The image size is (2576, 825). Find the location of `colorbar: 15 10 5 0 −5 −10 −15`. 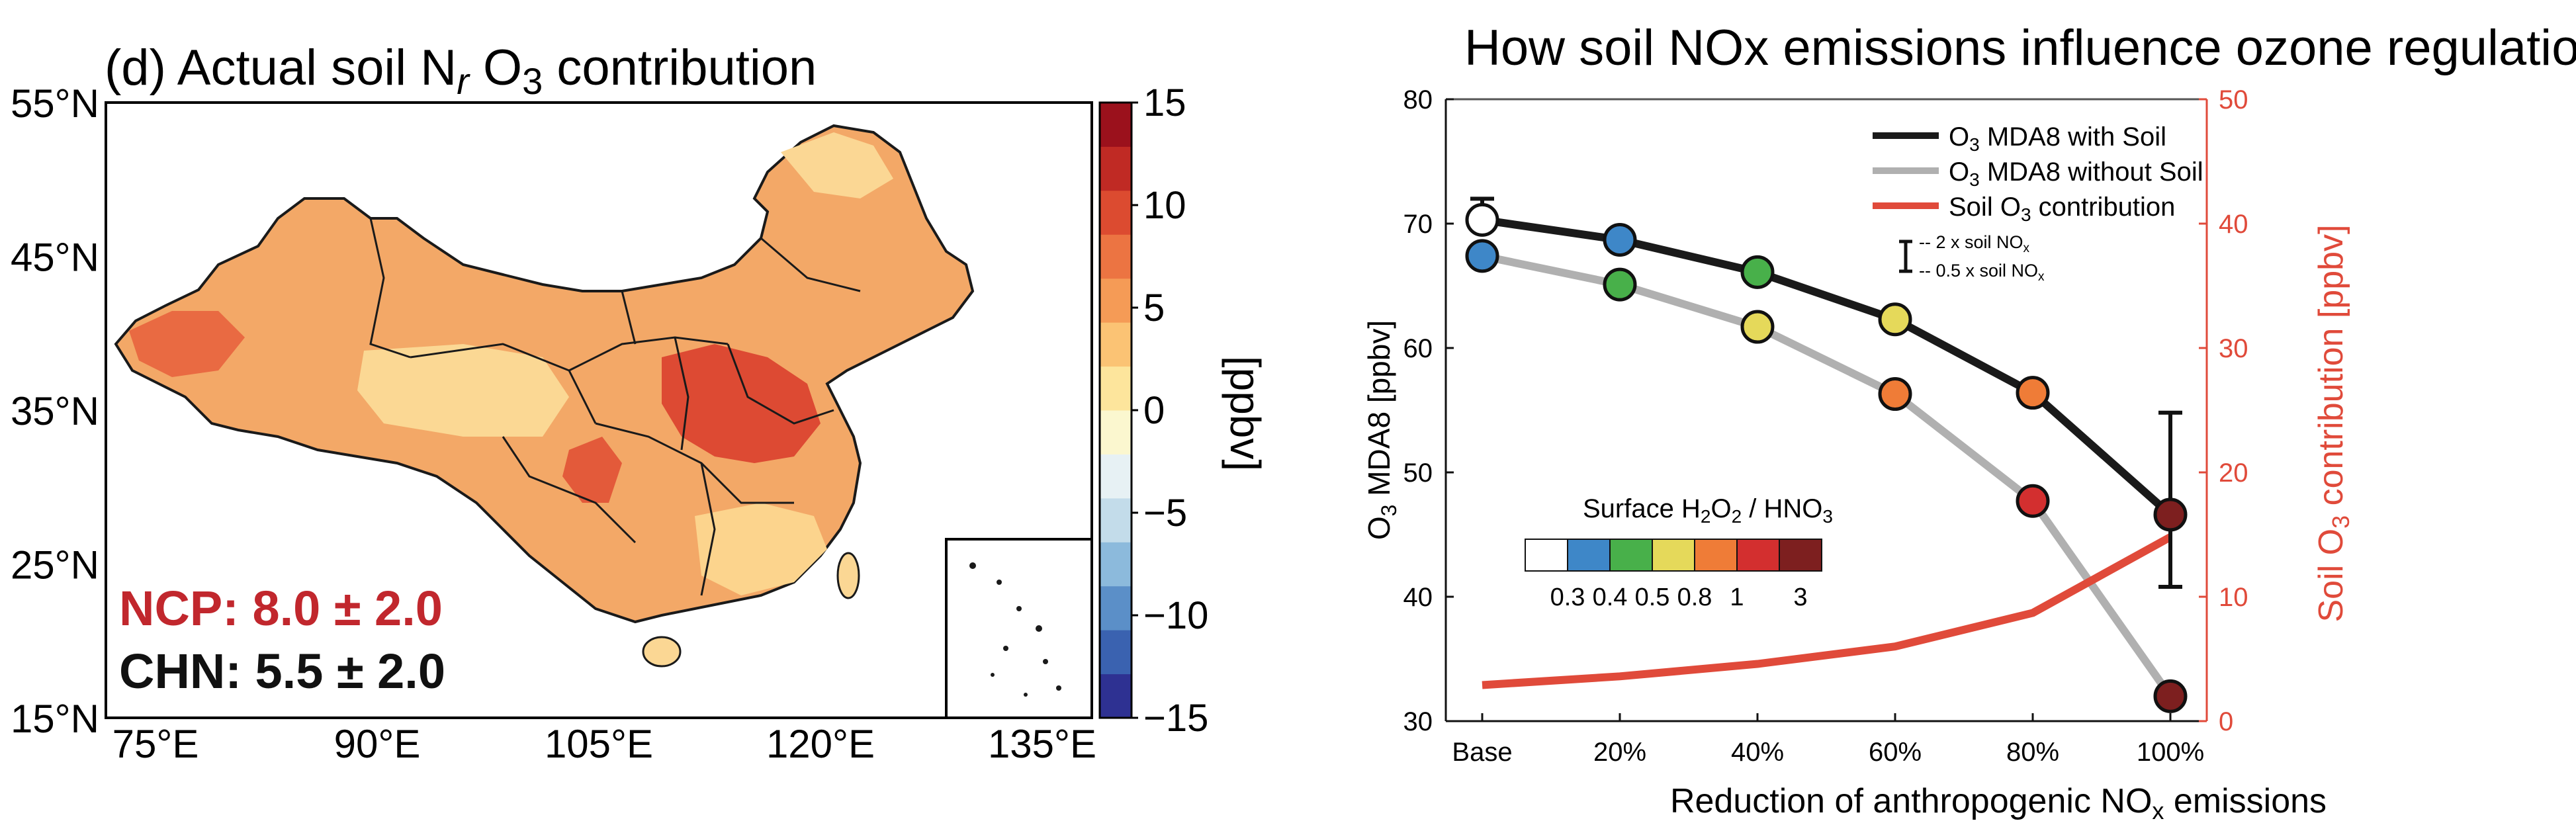

colorbar: 15 10 5 0 −5 −10 −15 is located at coordinates (1153, 410).